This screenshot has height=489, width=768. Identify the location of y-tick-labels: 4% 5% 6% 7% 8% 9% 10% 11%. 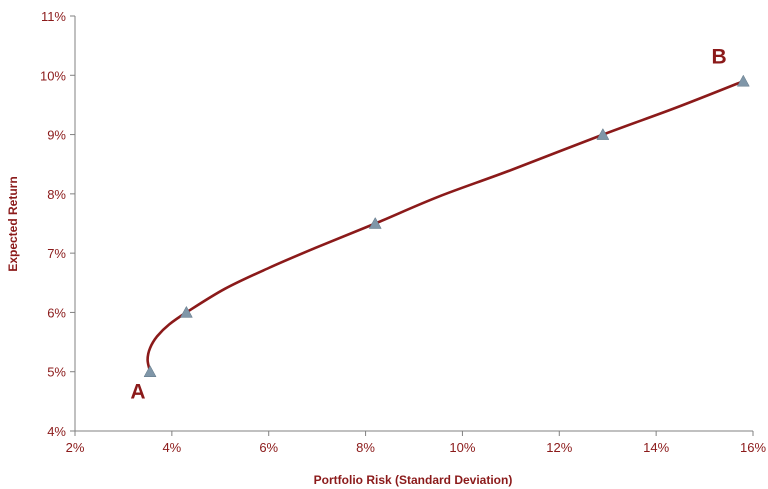
(57, 224).